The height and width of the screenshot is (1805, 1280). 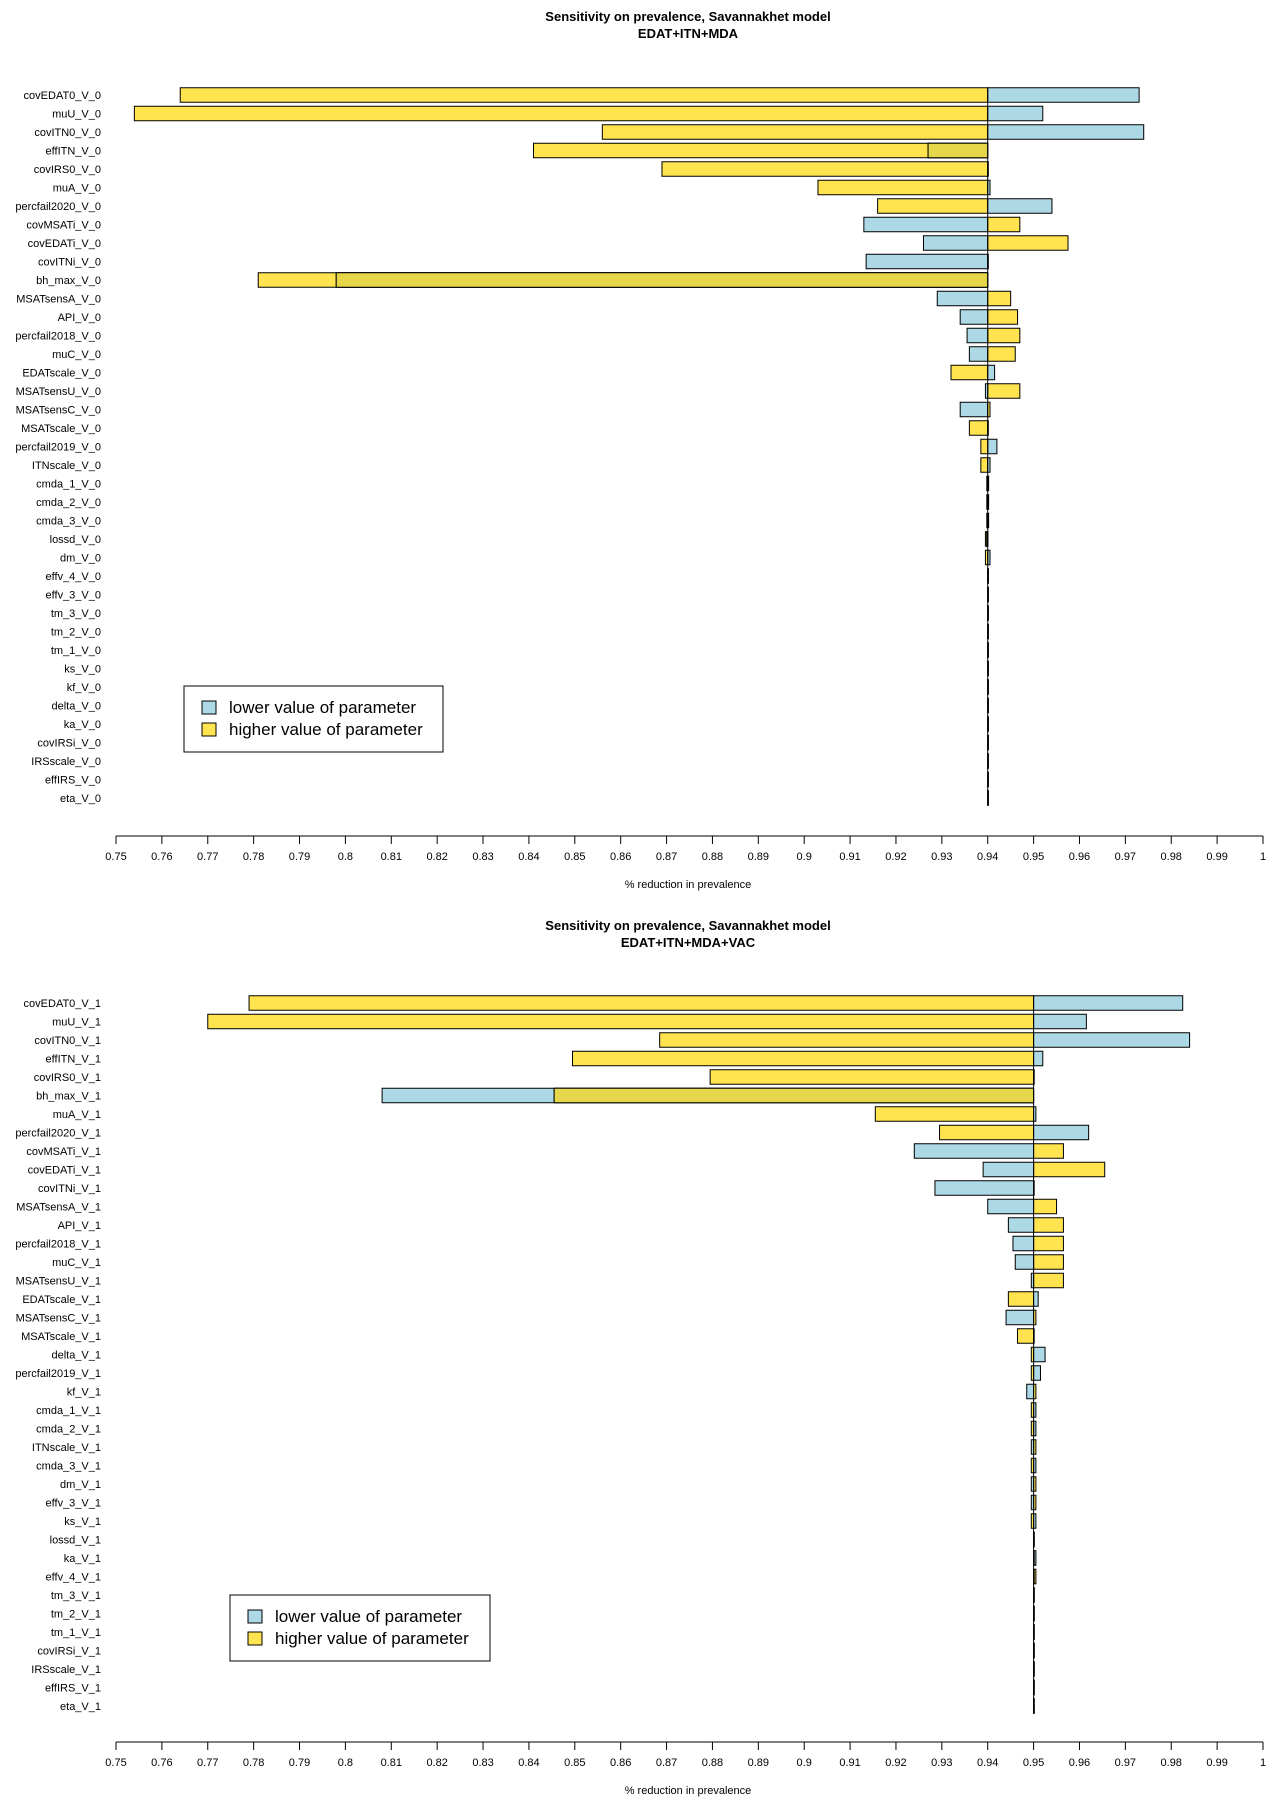 I want to click on y-tick-label: percfail2019_V_1, so click(x=58, y=1374).